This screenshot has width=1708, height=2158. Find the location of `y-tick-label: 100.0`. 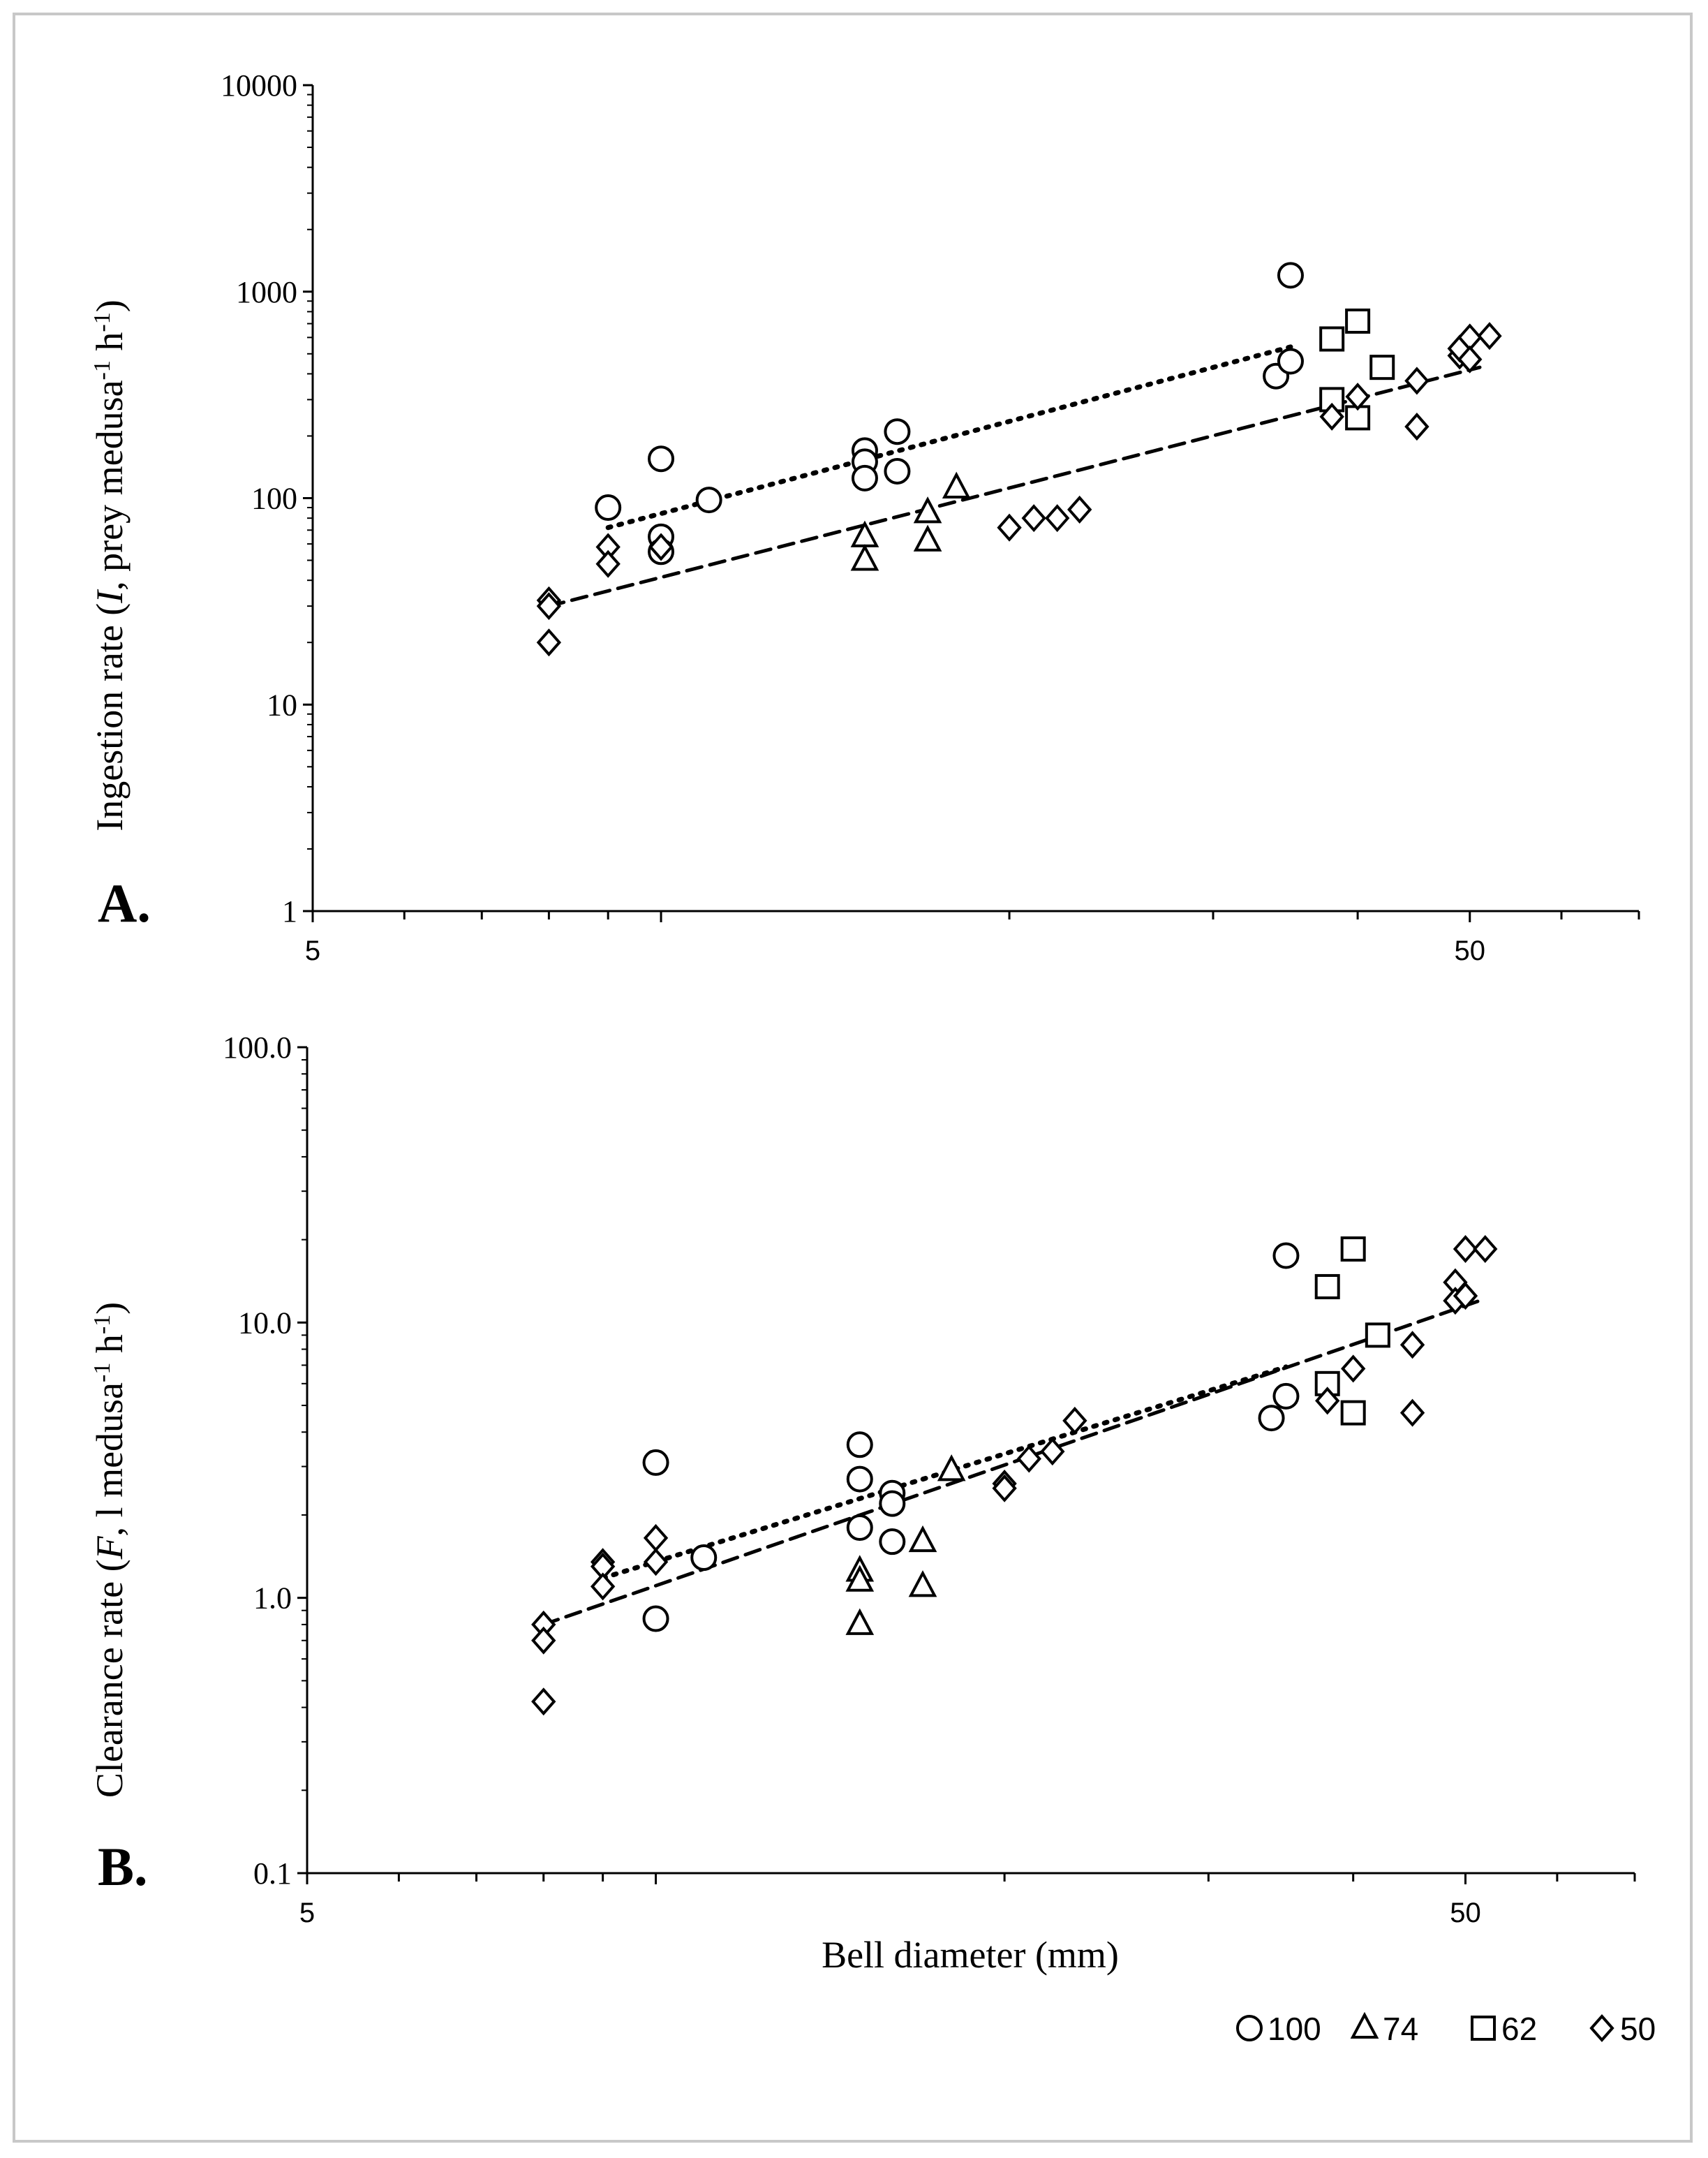

y-tick-label: 100.0 is located at coordinates (257, 1047).